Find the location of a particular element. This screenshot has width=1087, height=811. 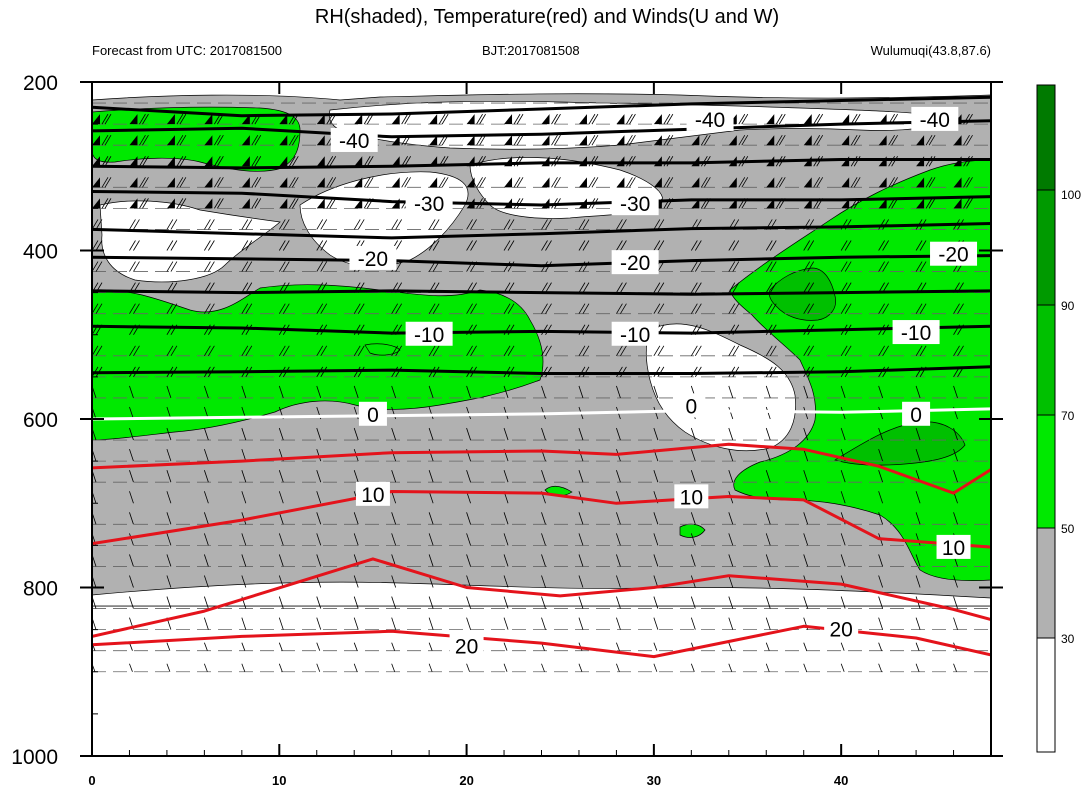

isotherm-label-text: 0 is located at coordinates (916, 415).